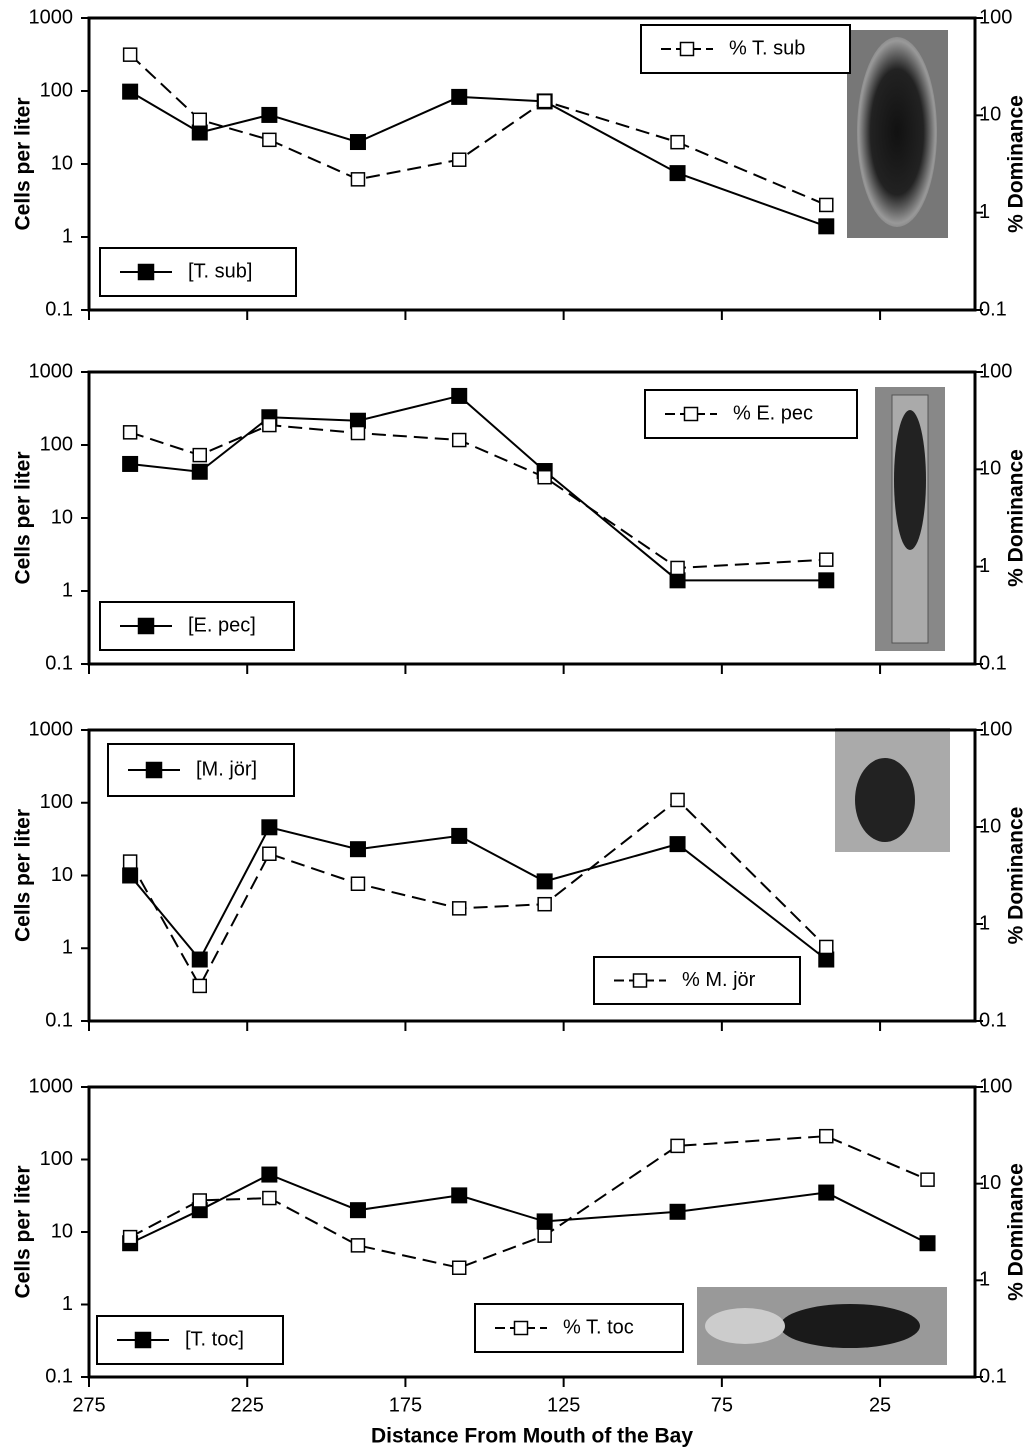  Describe the element at coordinates (745, 49) in the screenshot. I see `legend: % T. sub` at that location.